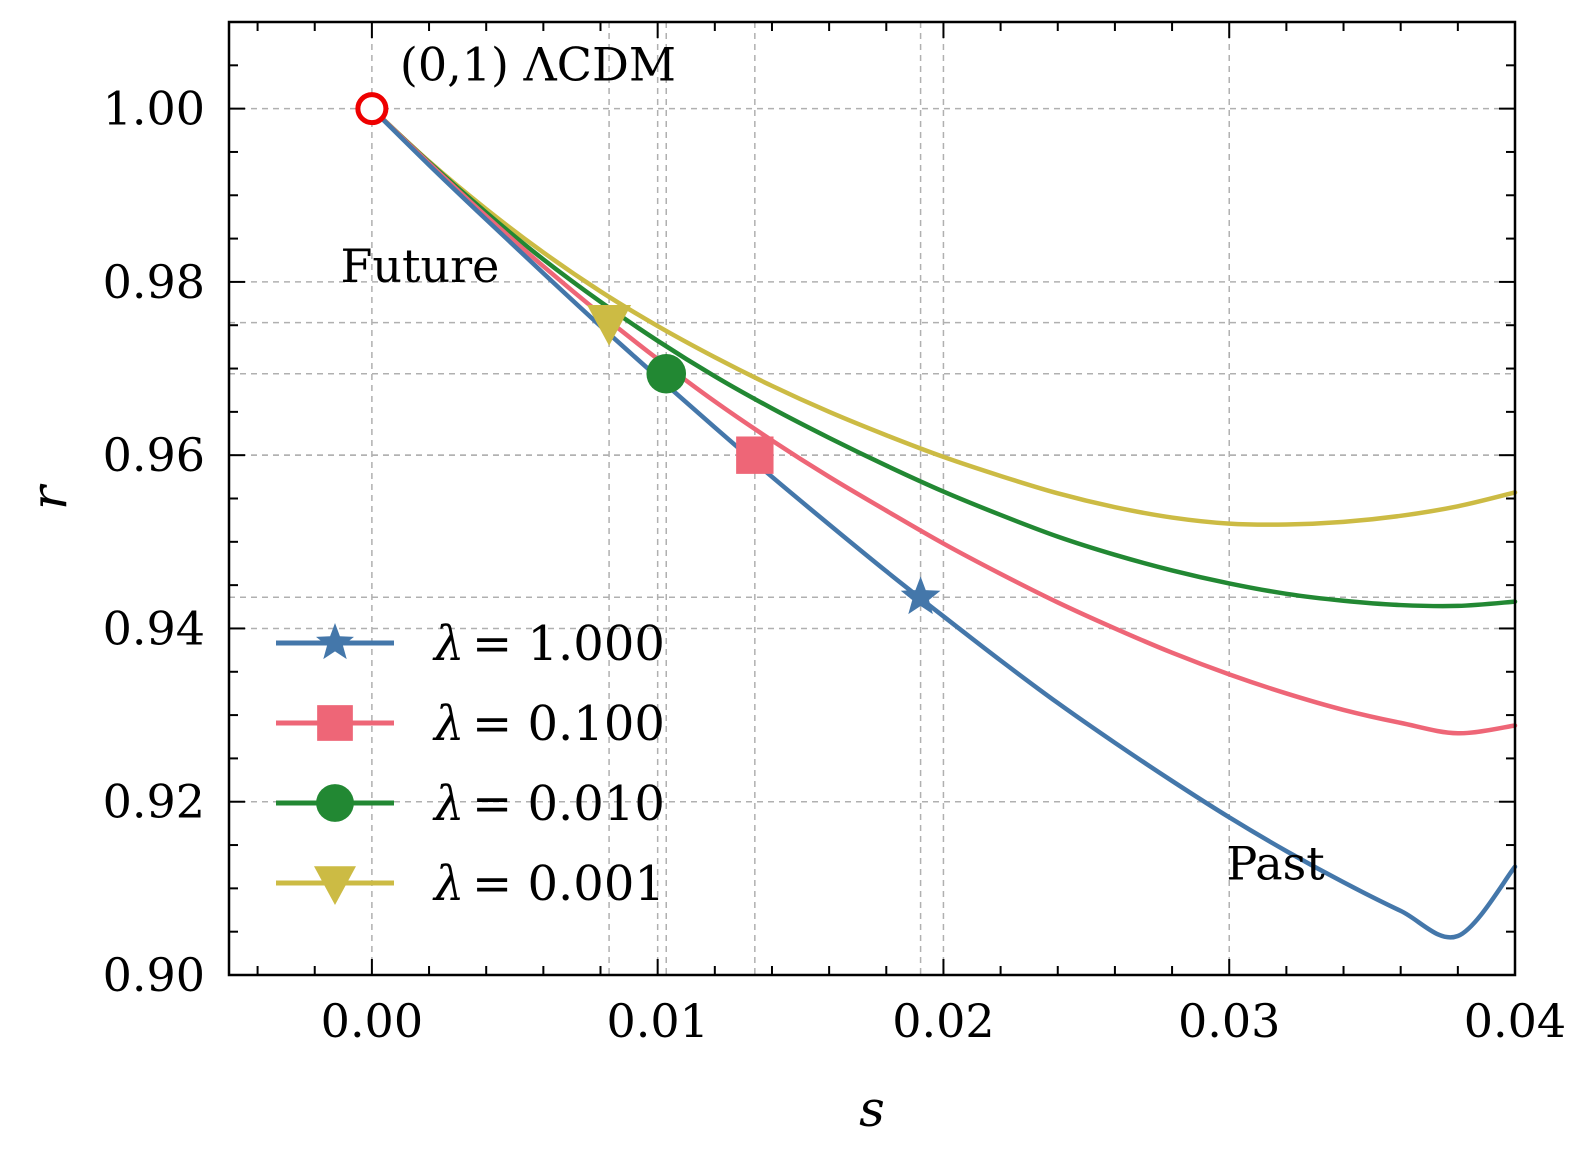  Describe the element at coordinates (154, 109) in the screenshot. I see `y-tick-label: 1.00` at that location.